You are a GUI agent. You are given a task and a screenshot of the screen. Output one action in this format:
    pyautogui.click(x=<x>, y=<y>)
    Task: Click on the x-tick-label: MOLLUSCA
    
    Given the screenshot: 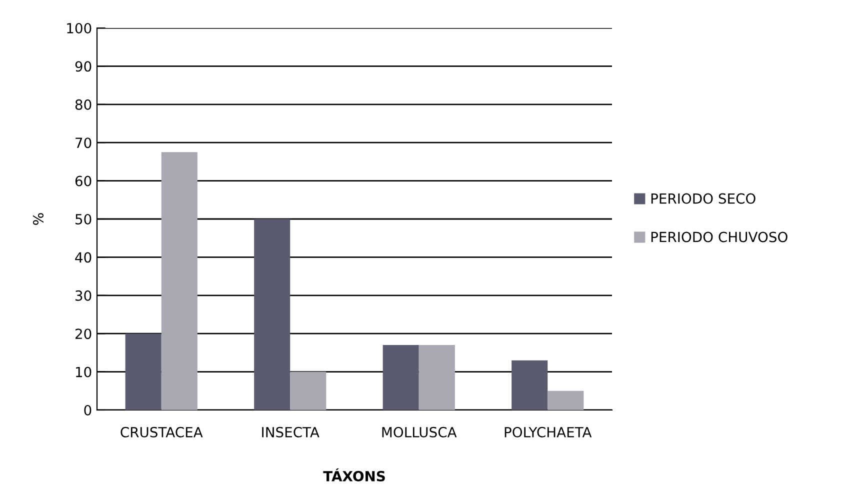 What is the action you would take?
    pyautogui.click(x=419, y=432)
    